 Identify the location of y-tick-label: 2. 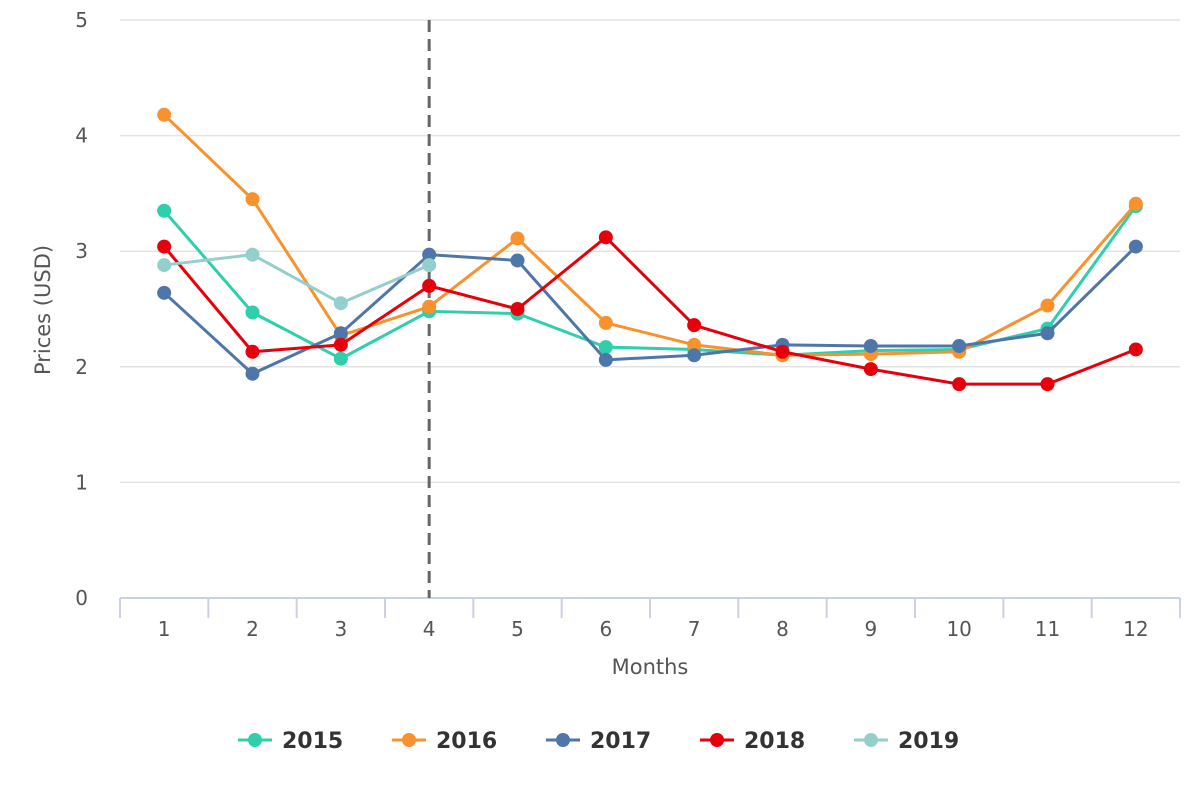
(81, 367).